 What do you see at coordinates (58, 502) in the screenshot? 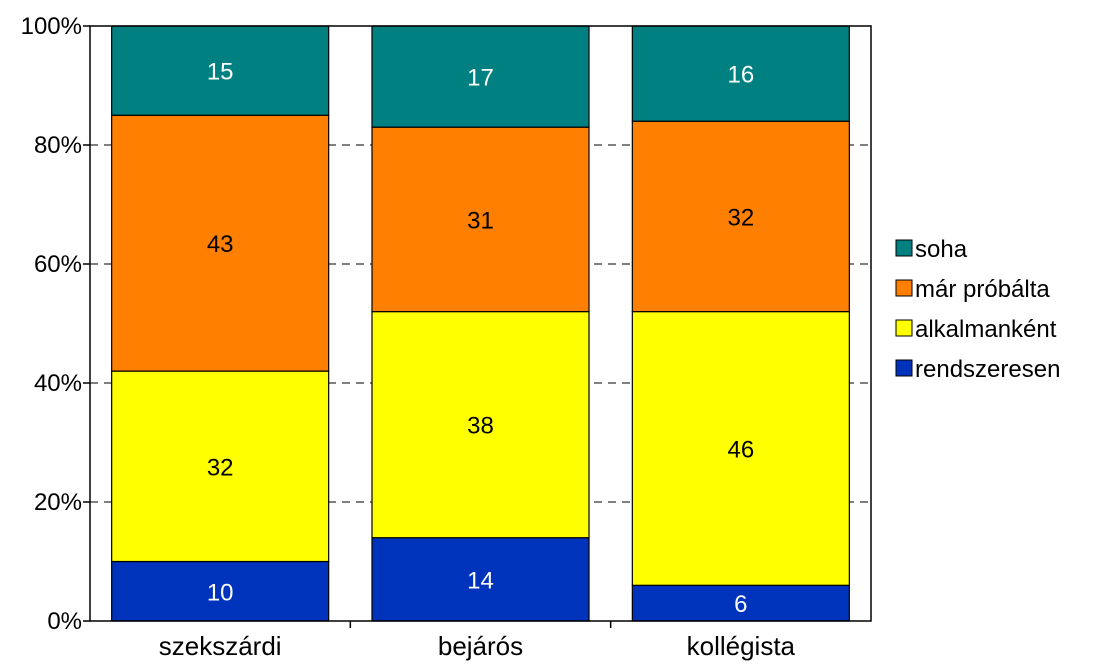
I see `y-tick-label: 20%` at bounding box center [58, 502].